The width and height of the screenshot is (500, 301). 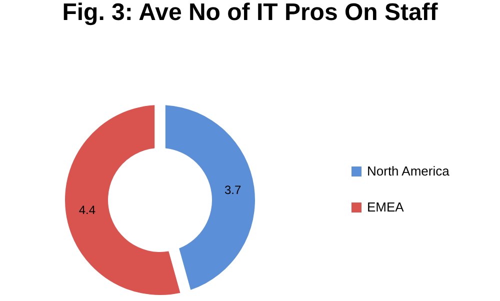 I want to click on legend-label: North America, so click(x=408, y=171).